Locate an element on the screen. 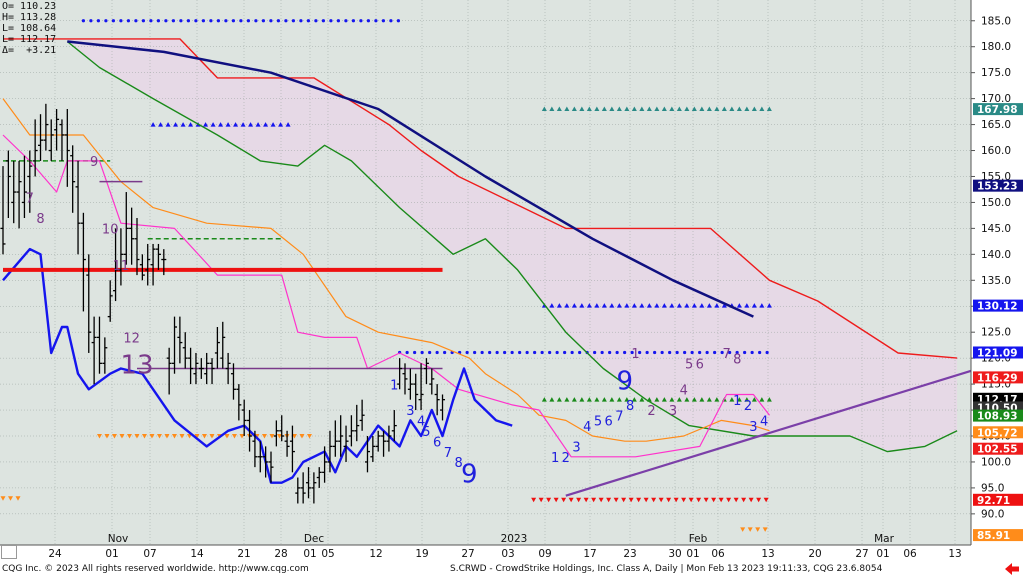  x-tick-label: 27 is located at coordinates (861, 554).